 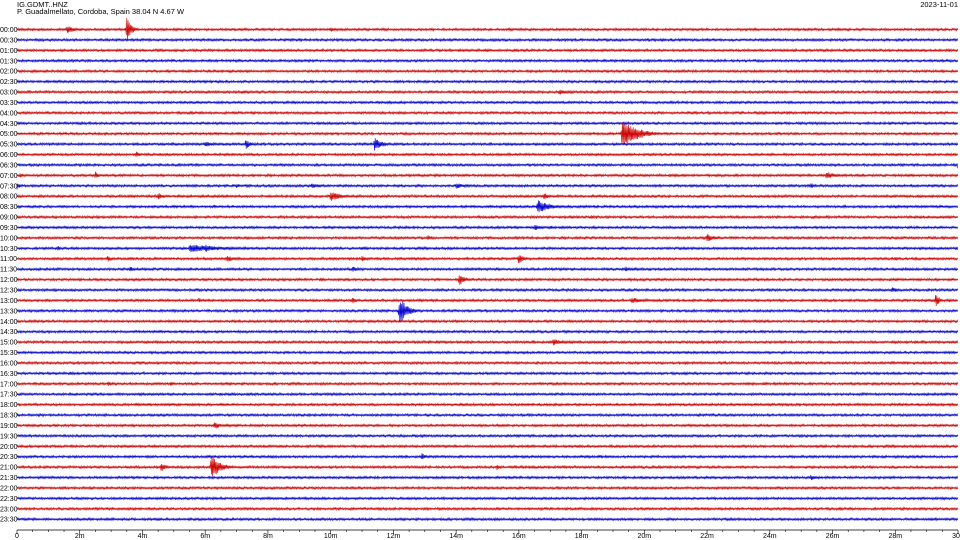 What do you see at coordinates (487, 425) in the screenshot?
I see `trace-1900` at bounding box center [487, 425].